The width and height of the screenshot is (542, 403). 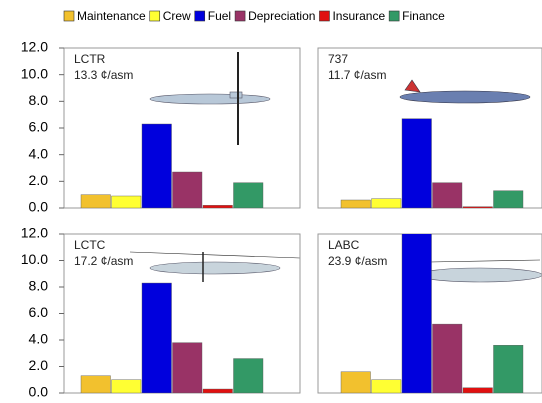 I want to click on legend-label: Maintenance, so click(x=111, y=16).